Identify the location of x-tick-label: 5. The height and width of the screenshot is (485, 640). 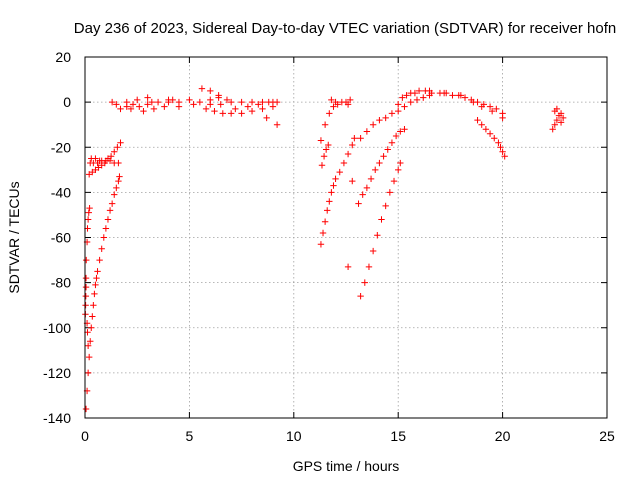
(190, 436).